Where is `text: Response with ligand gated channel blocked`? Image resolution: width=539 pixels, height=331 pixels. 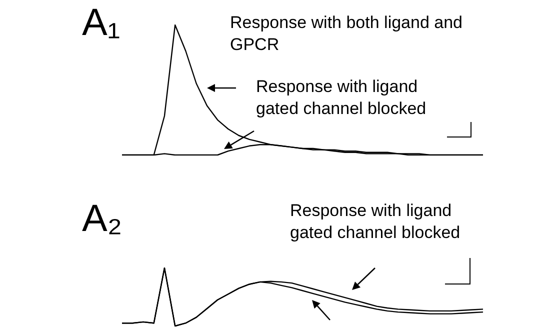
text: Response with ligand gated channel blocked is located at coordinates (376, 222).